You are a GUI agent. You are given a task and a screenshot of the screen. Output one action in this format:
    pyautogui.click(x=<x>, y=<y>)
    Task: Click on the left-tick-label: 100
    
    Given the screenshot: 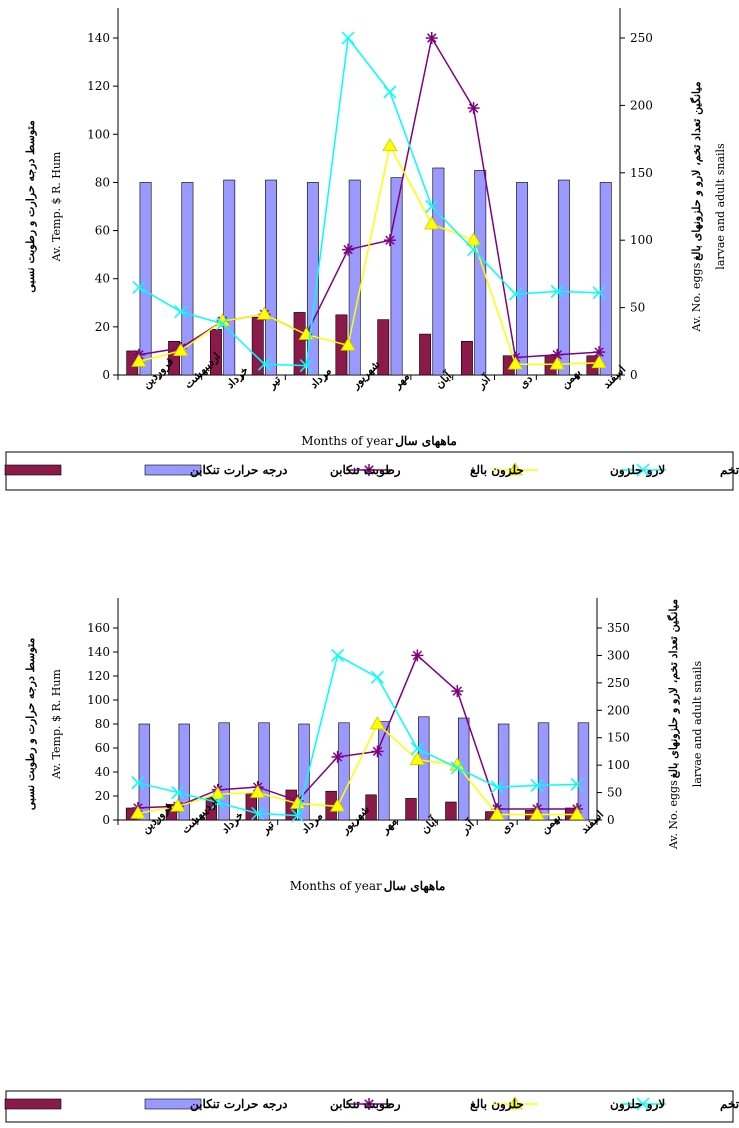 What is the action you would take?
    pyautogui.click(x=98, y=134)
    